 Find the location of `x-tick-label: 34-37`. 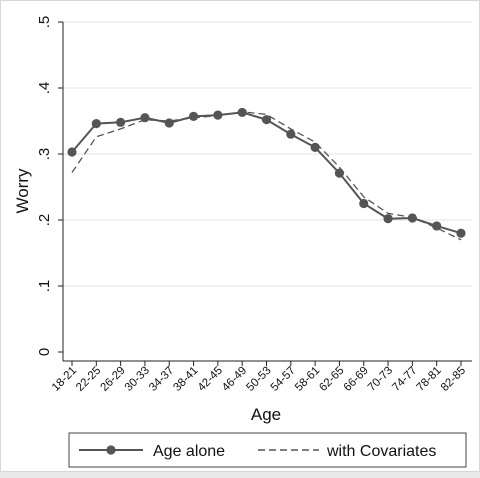

x-tick-label: 34-37 is located at coordinates (161, 379).